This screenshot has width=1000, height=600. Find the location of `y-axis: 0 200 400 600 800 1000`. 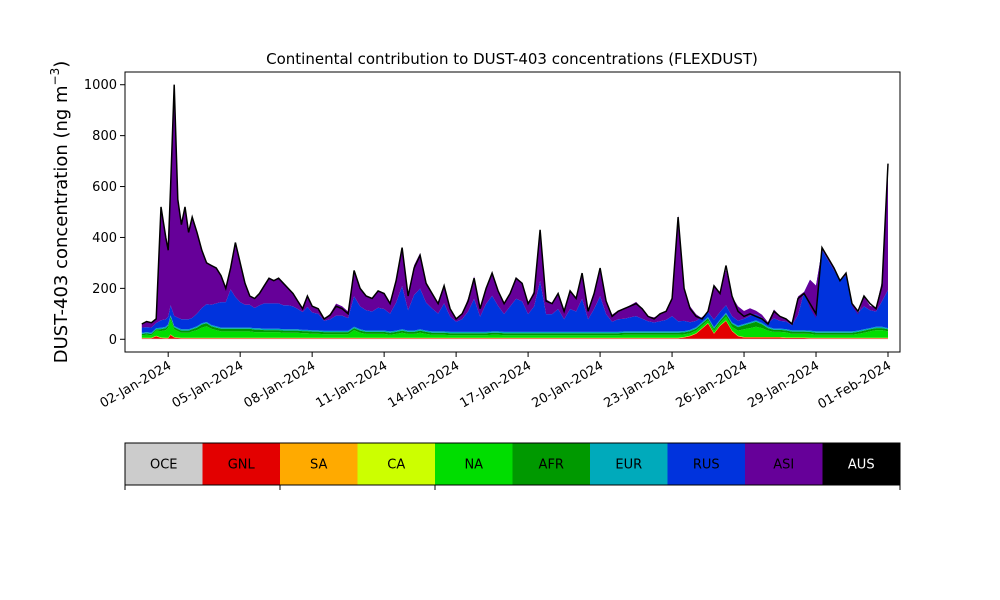

y-axis: 0 200 400 600 800 1000 is located at coordinates (104, 213).